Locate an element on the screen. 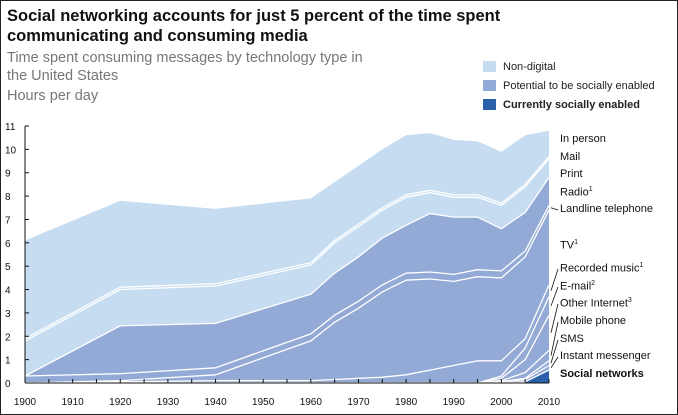  series-label-social-networks: Social networks is located at coordinates (602, 374).